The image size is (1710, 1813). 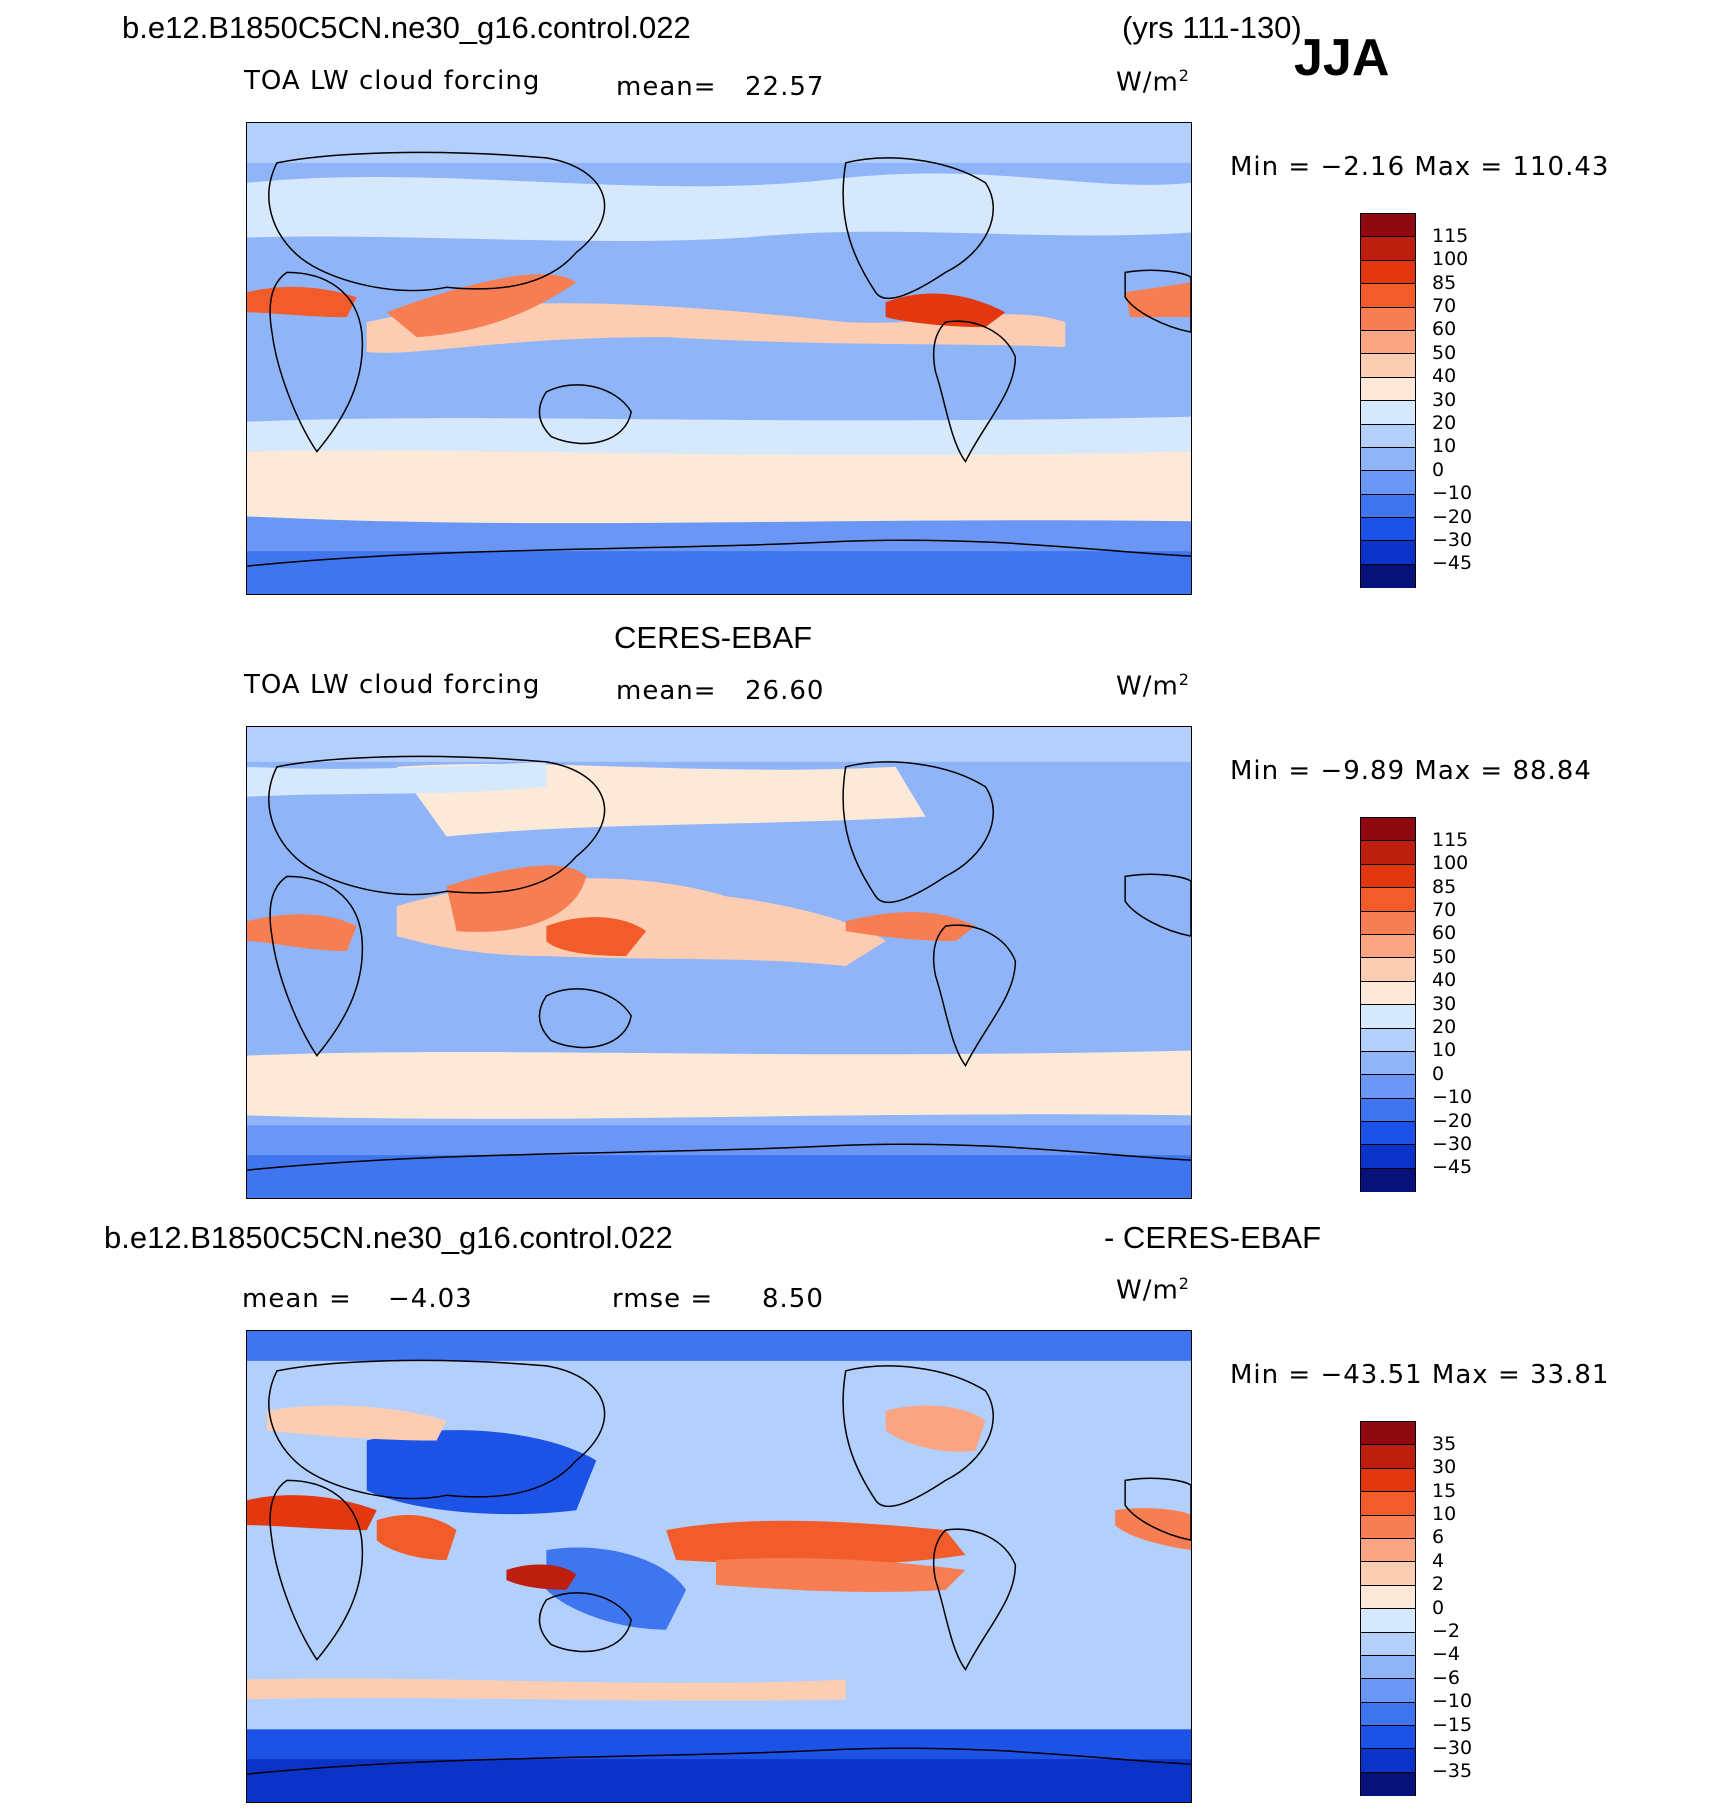 What do you see at coordinates (663, 1299) in the screenshot?
I see `panel3-rmse-label: rmse =` at bounding box center [663, 1299].